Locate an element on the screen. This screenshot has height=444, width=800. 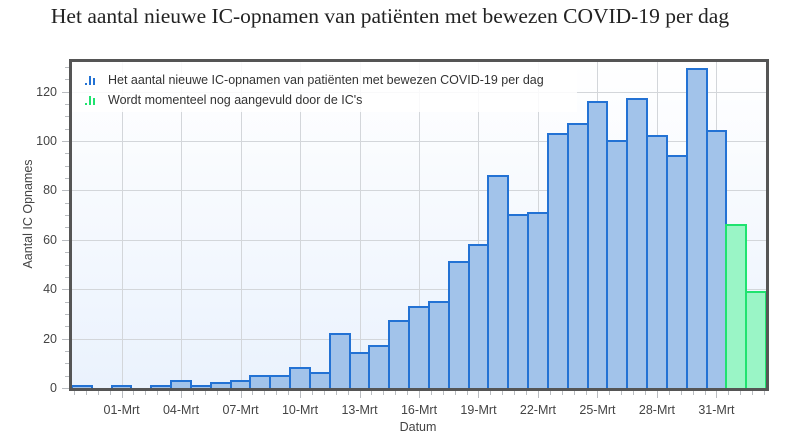
y-tick-label: 120 is located at coordinates (46, 91).